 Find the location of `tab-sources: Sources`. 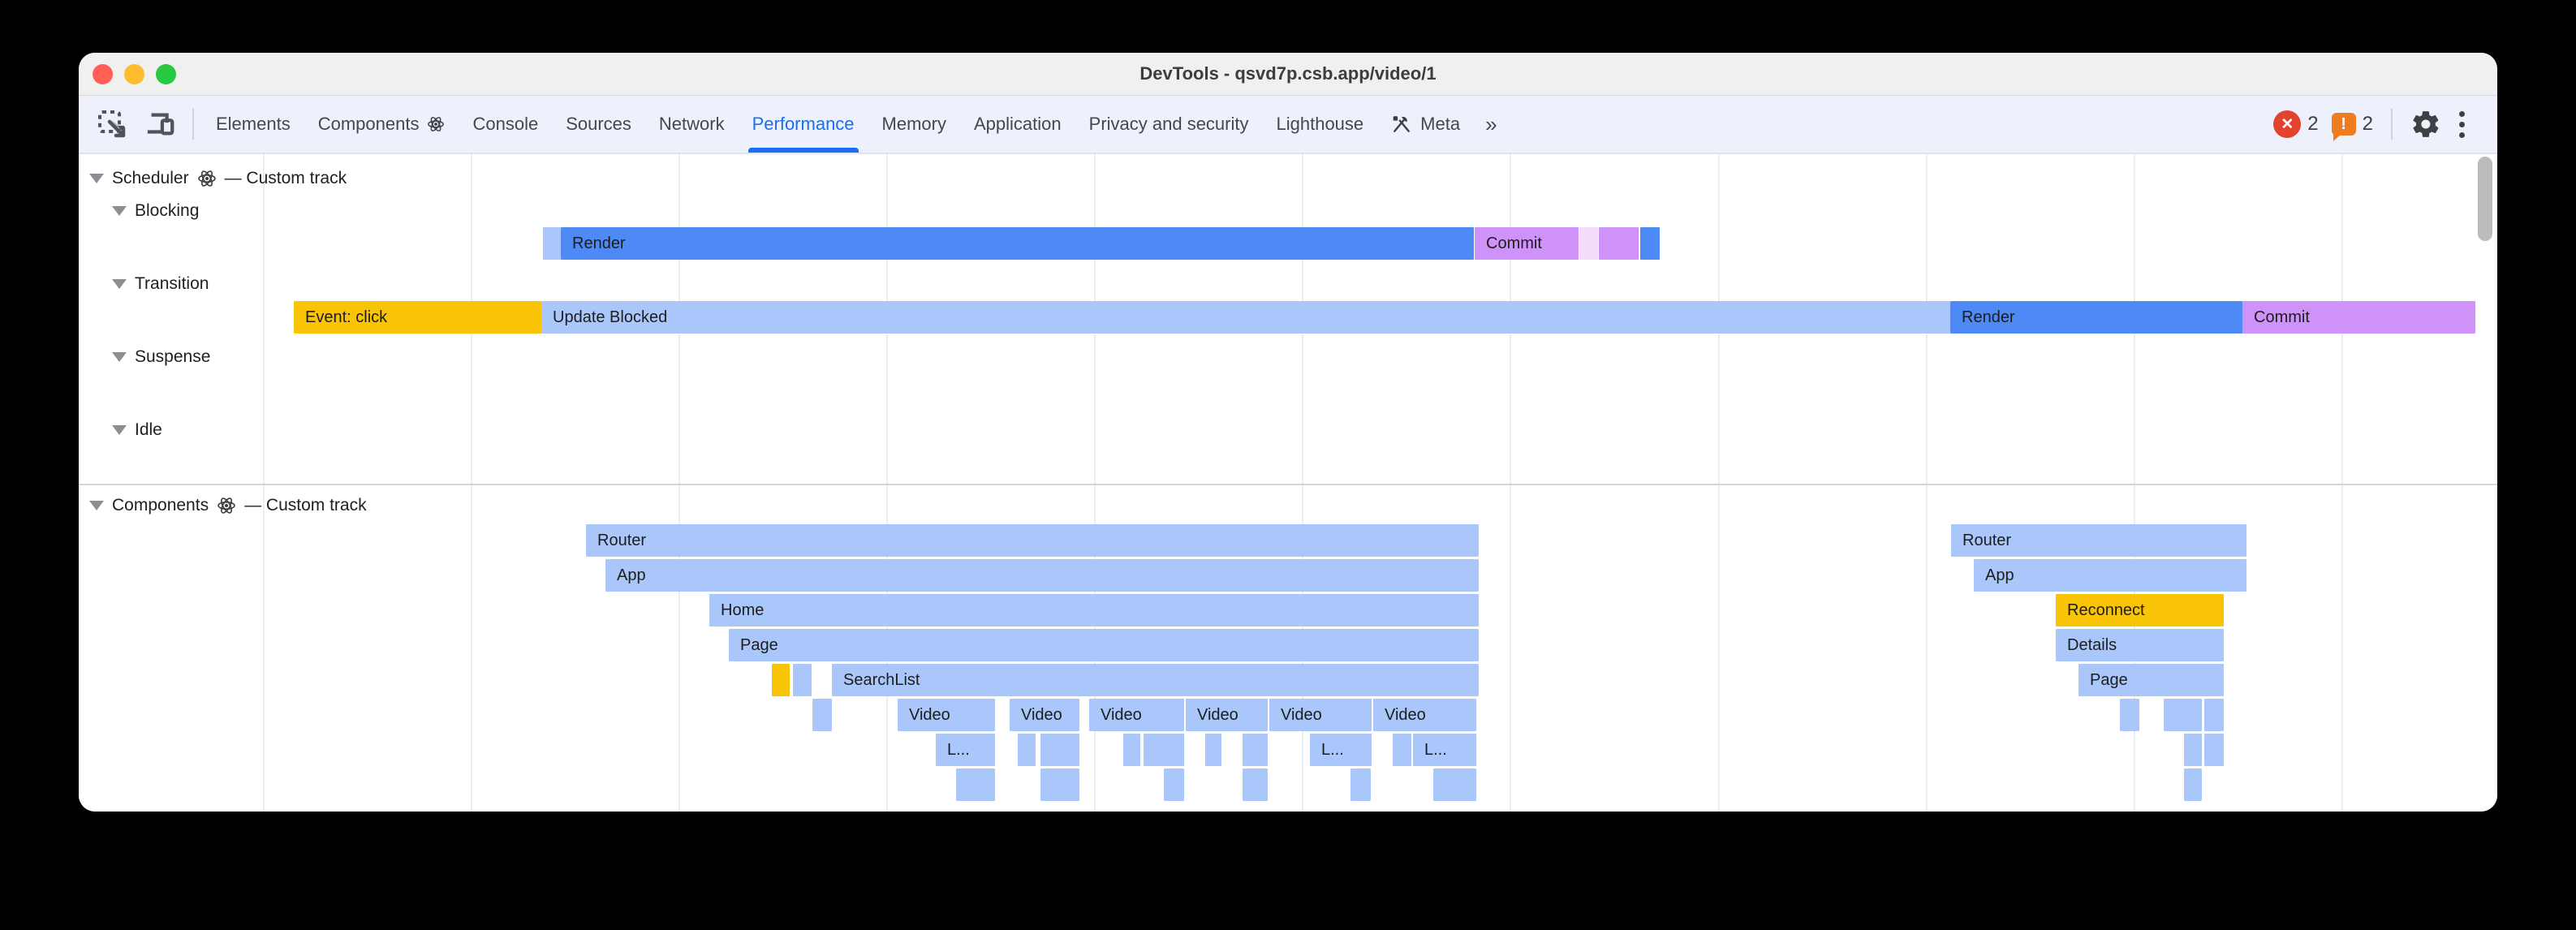

tab-sources: Sources is located at coordinates (598, 124).